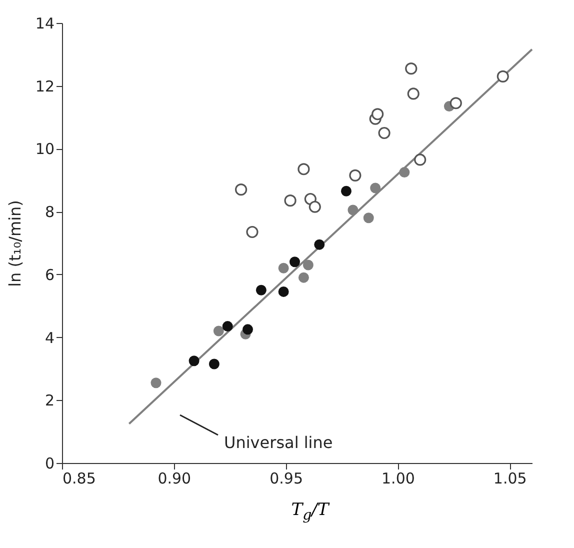 This screenshot has width=574, height=548. I want to click on x-axis-title: T$_{g}$/T, so click(310, 512).